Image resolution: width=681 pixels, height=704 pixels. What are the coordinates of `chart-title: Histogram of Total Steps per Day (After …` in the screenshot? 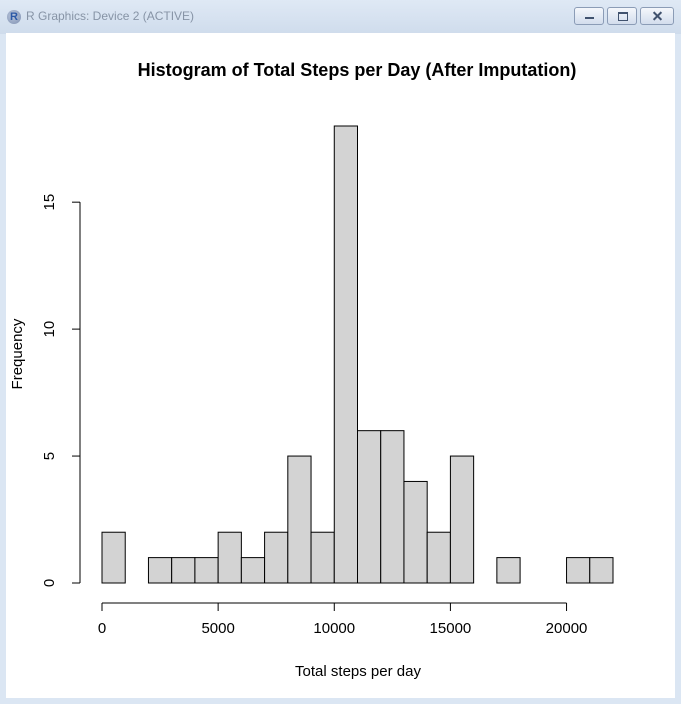 It's located at (357, 70).